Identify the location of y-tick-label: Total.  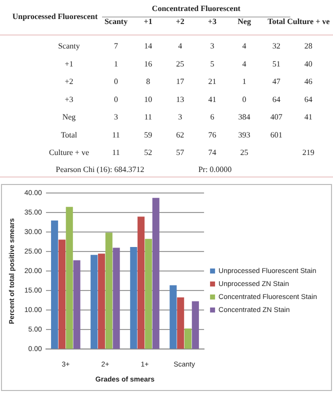
(69, 135).